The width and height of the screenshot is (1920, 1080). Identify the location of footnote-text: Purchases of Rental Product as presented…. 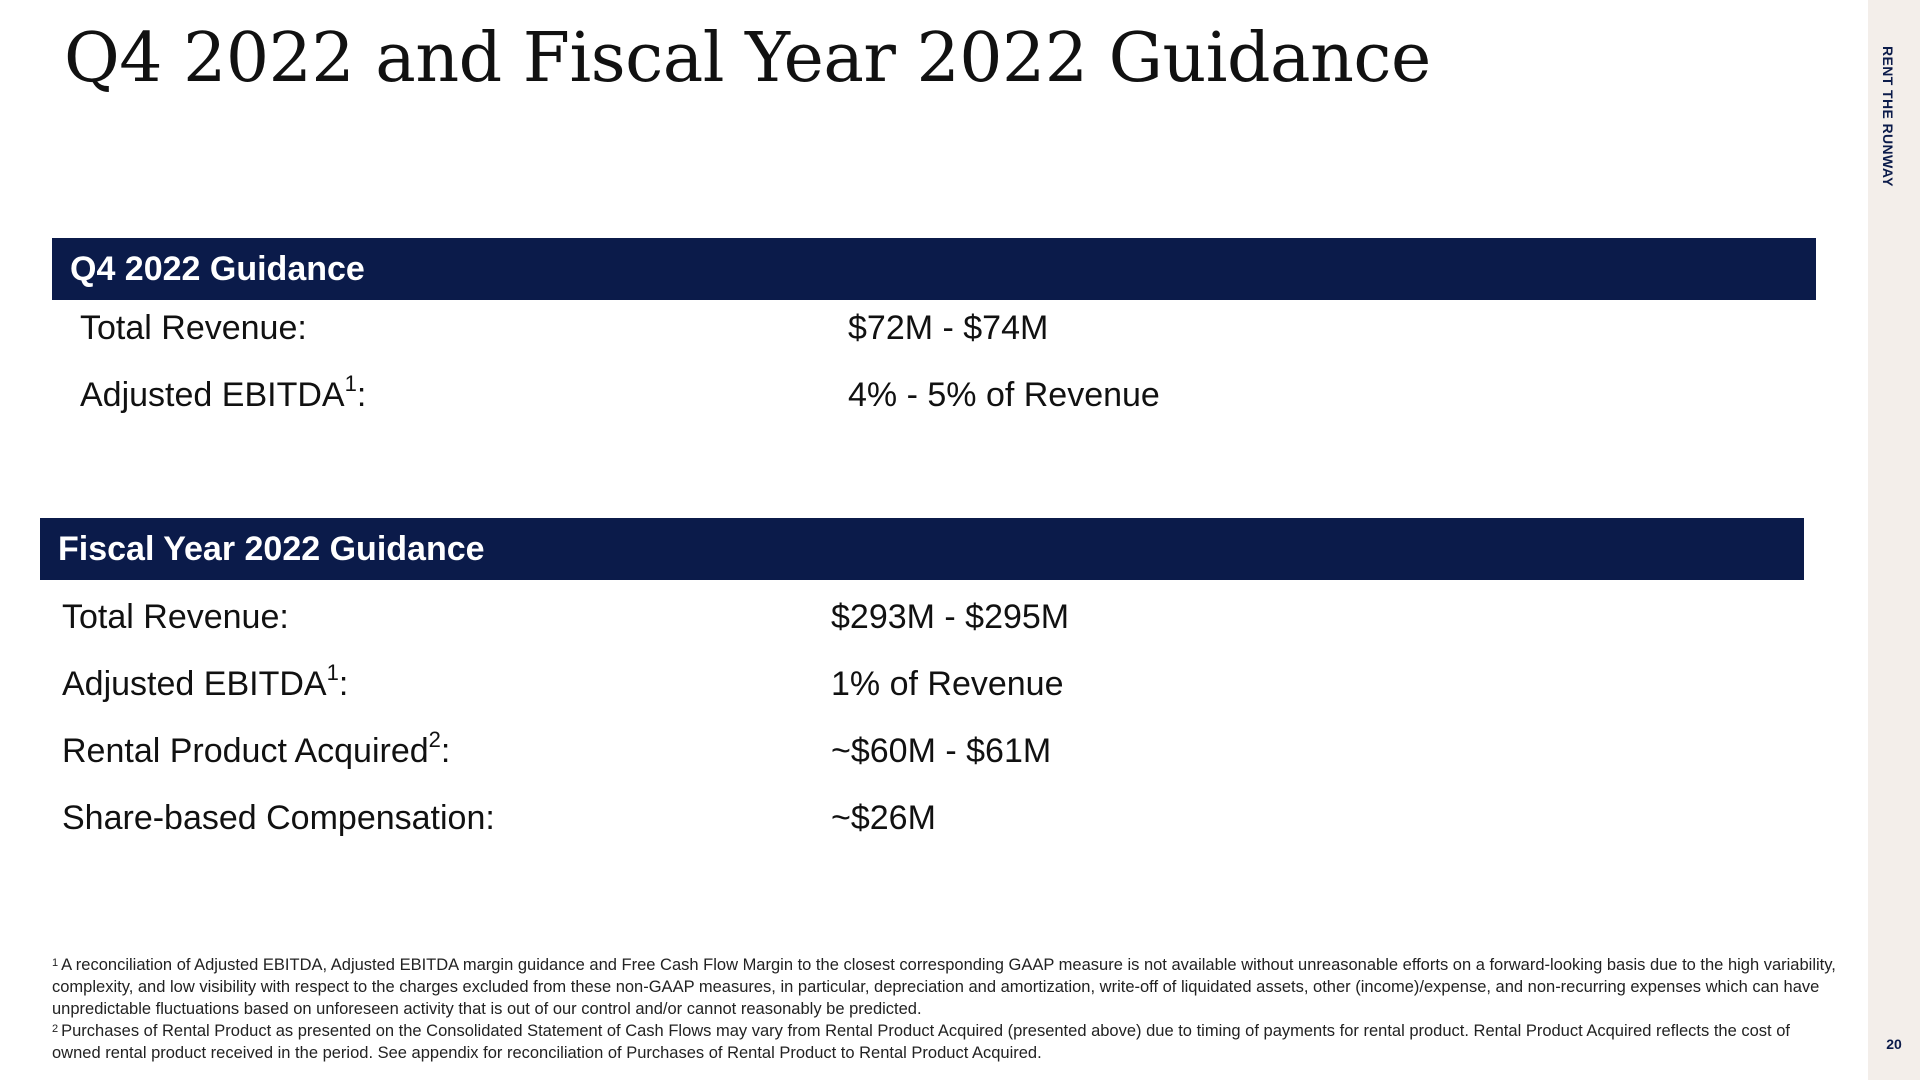
(921, 1042).